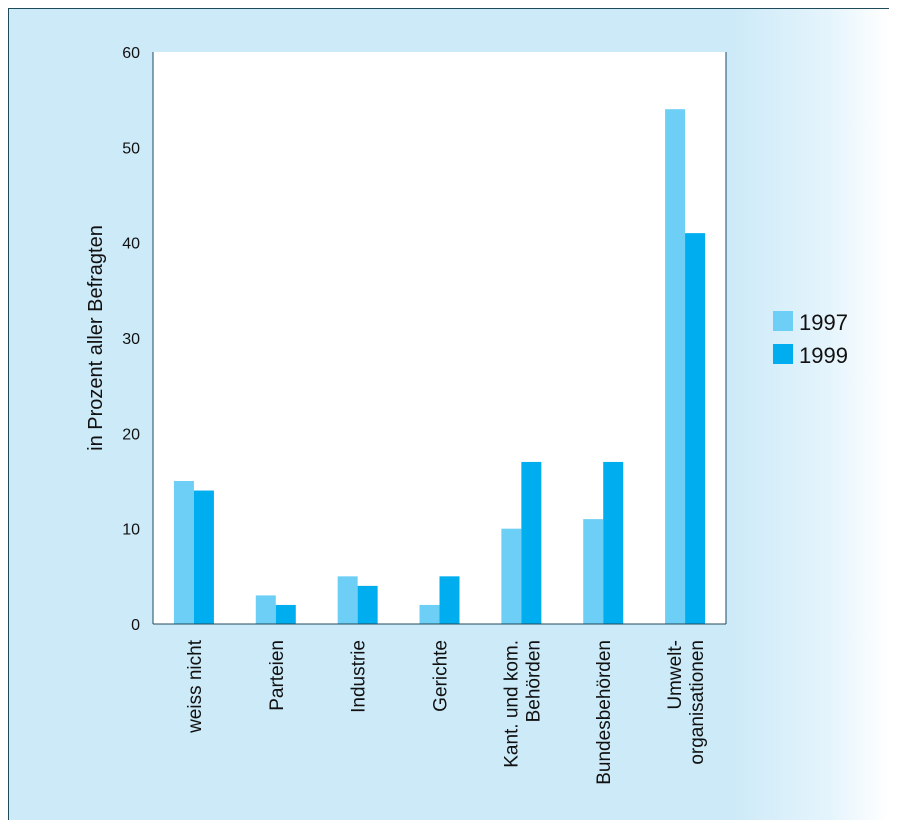 This screenshot has width=897, height=821. I want to click on x-category-label: Umwelt-organisationen, so click(686, 702).